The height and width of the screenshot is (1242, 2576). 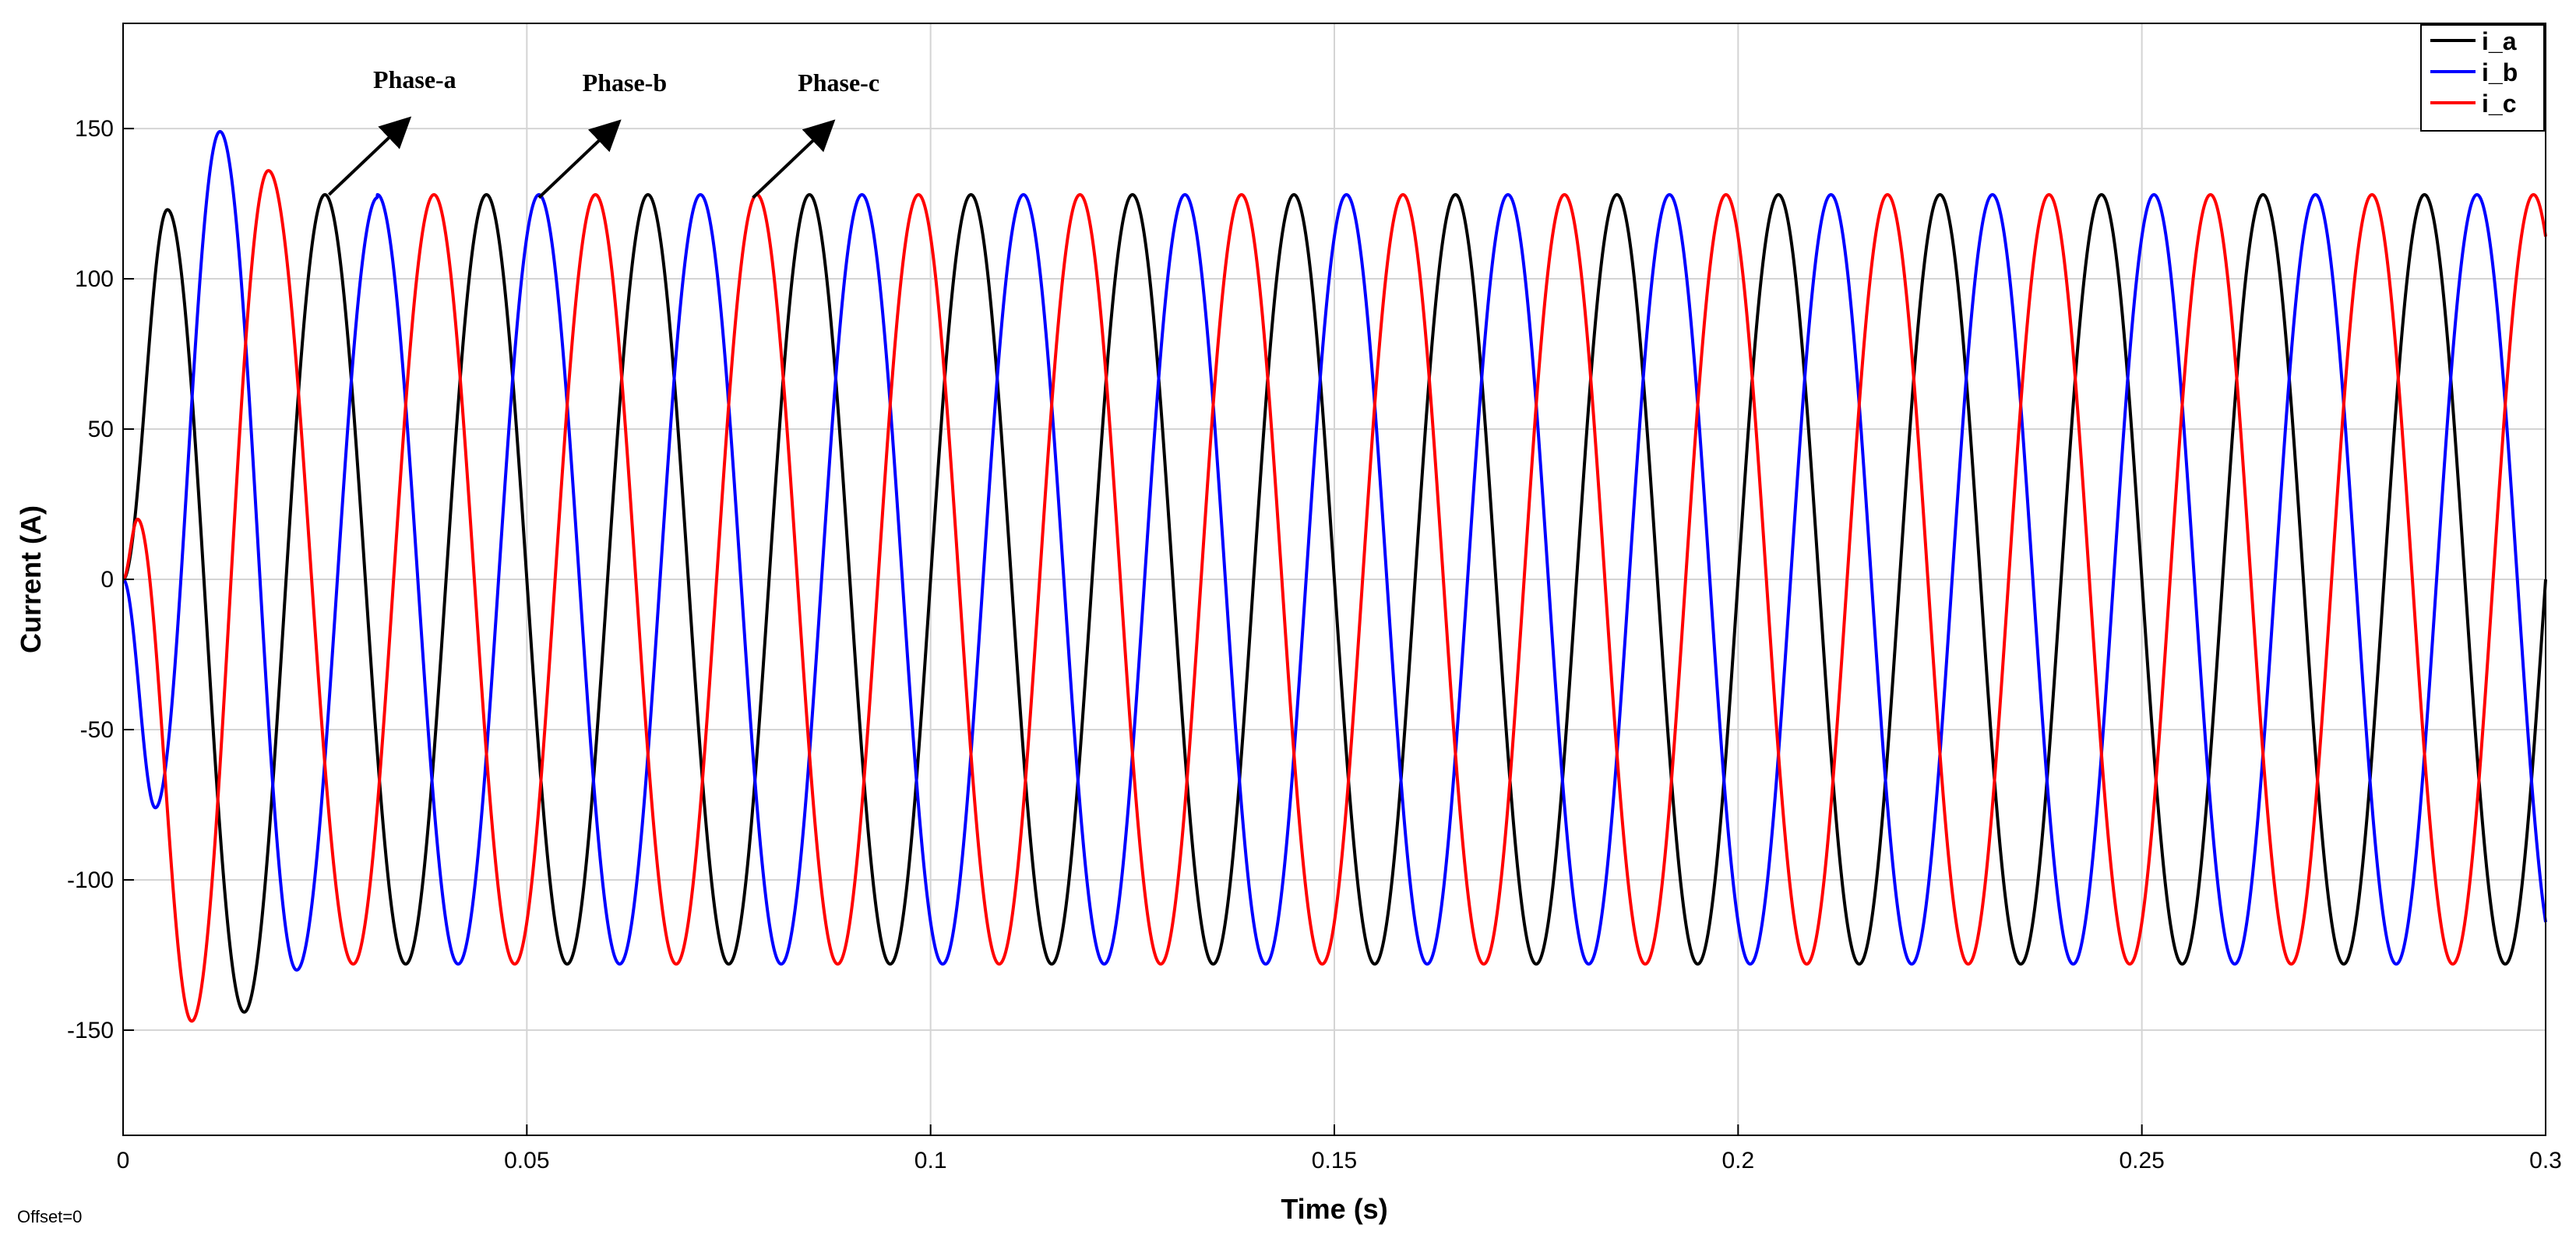 What do you see at coordinates (838, 83) in the screenshot?
I see `annotation-label-3: Phase-c` at bounding box center [838, 83].